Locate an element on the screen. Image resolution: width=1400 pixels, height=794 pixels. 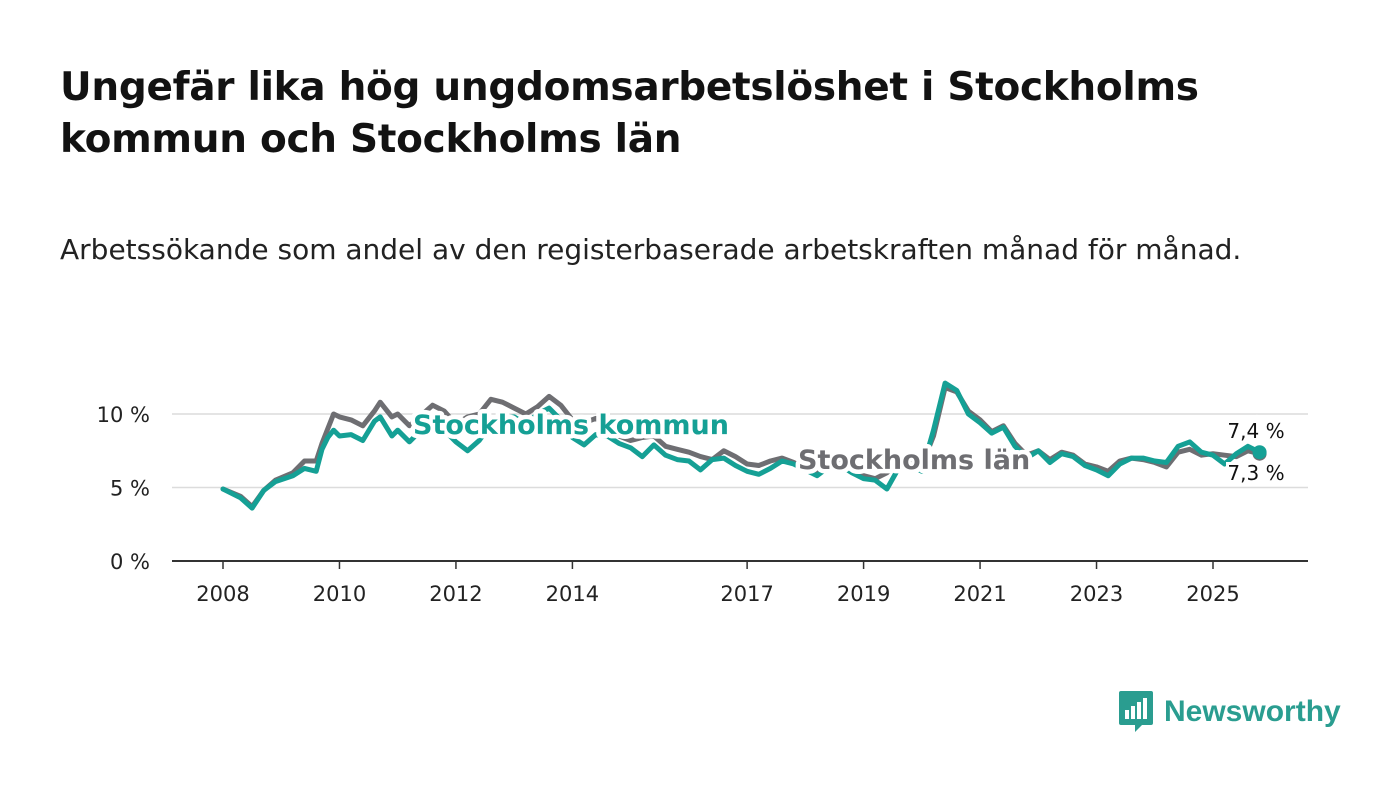
end-label-kommun: 7,4 % is located at coordinates (1255, 431).